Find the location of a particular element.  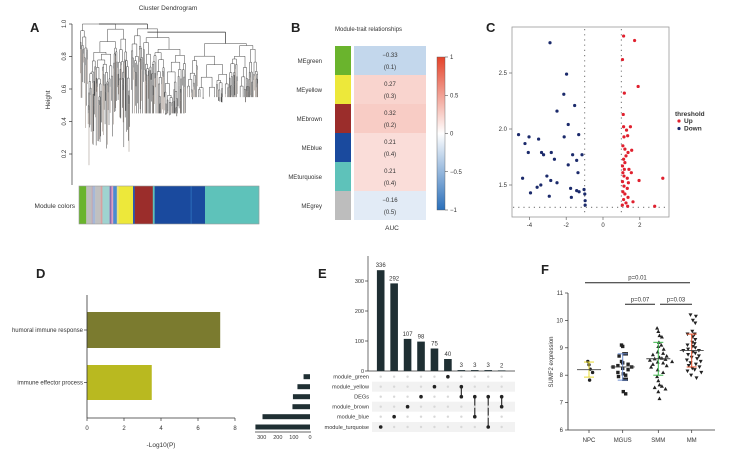

x-tick-label: NPC is located at coordinates (589, 441).